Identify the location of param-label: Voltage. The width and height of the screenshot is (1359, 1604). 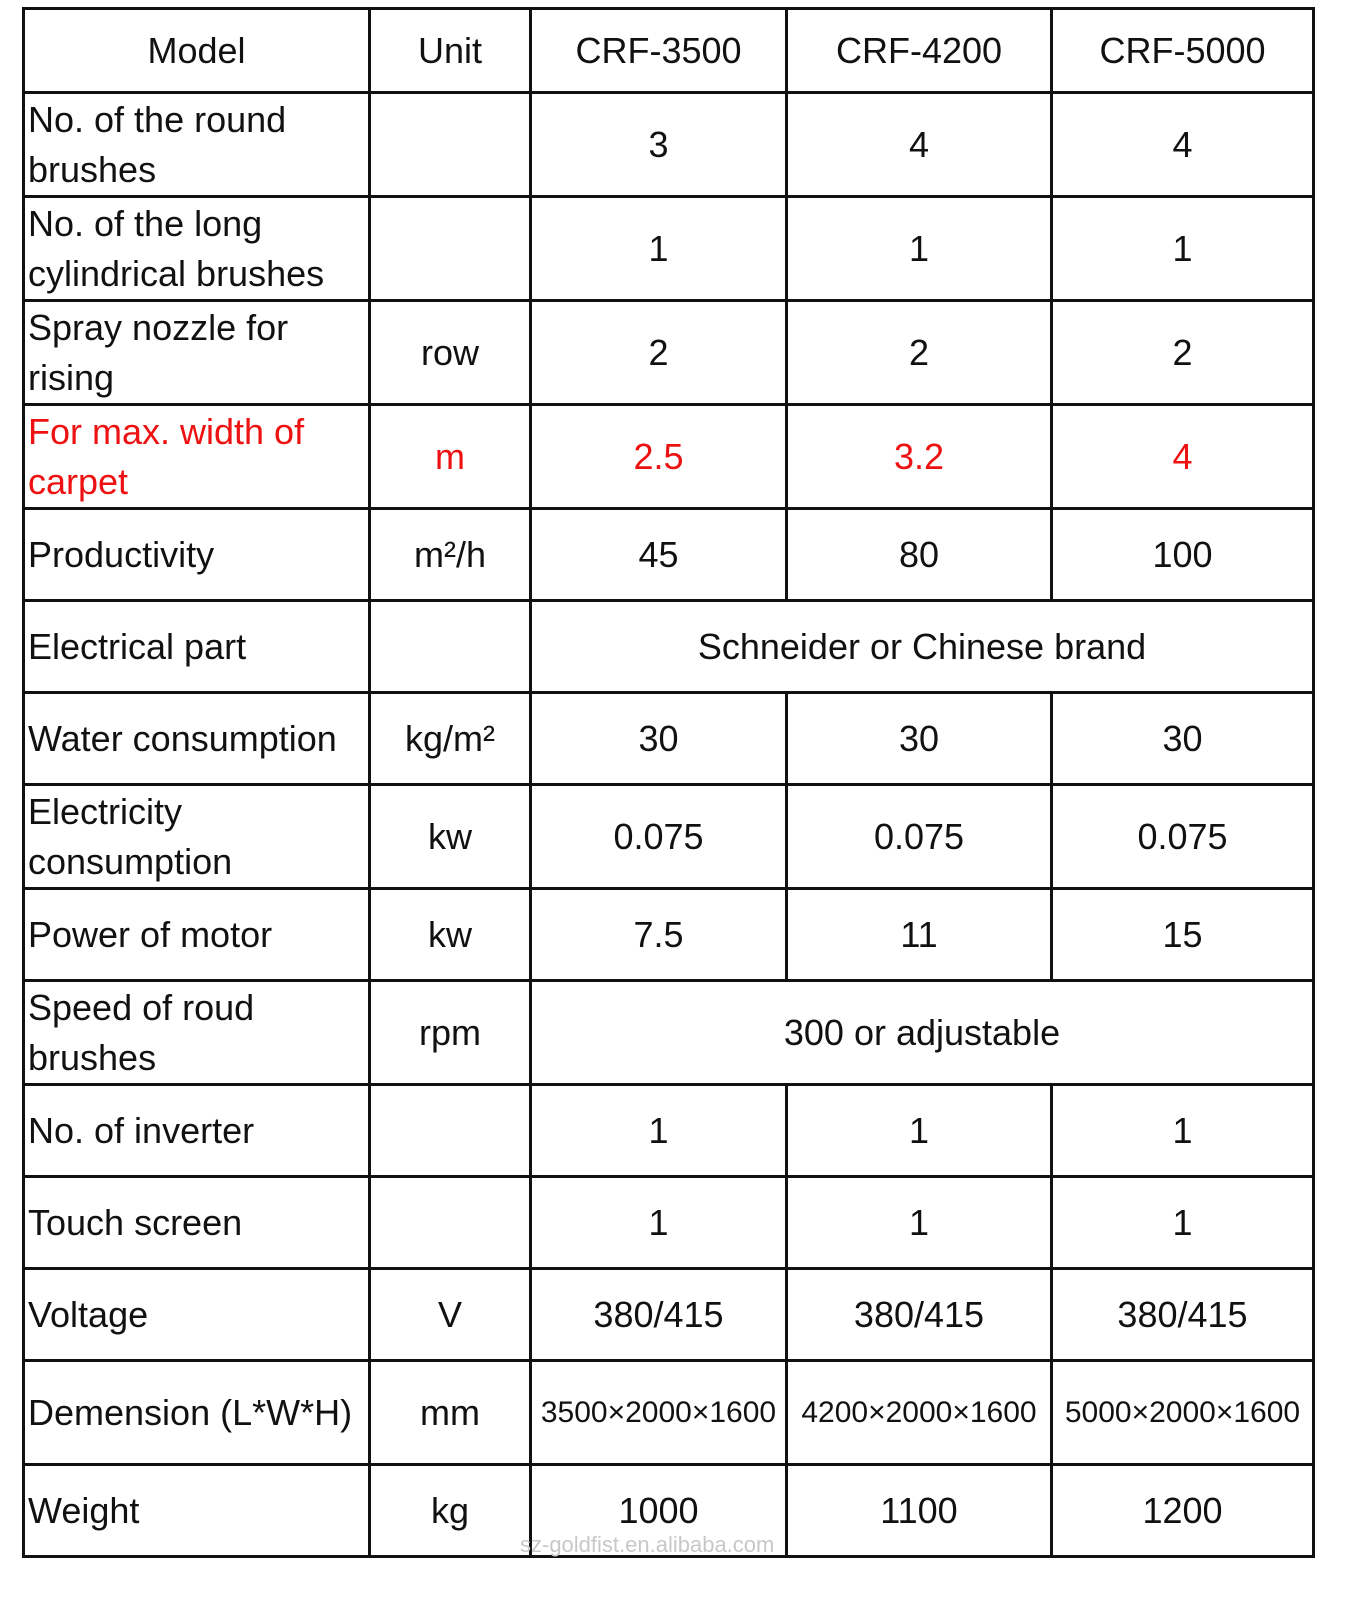
(196, 1314).